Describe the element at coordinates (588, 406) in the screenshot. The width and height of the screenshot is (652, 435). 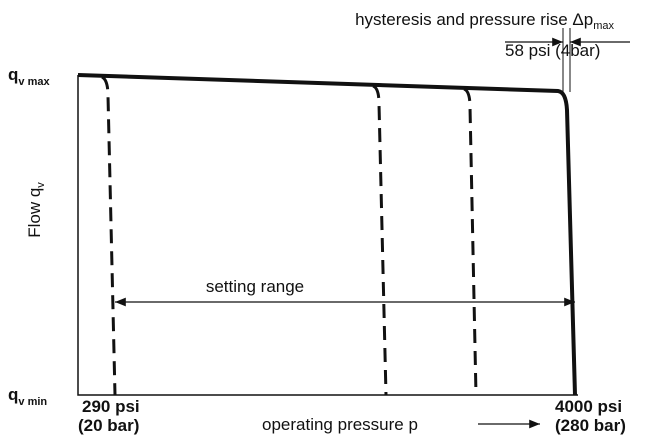
I see `right-psi: 4000 psi` at that location.